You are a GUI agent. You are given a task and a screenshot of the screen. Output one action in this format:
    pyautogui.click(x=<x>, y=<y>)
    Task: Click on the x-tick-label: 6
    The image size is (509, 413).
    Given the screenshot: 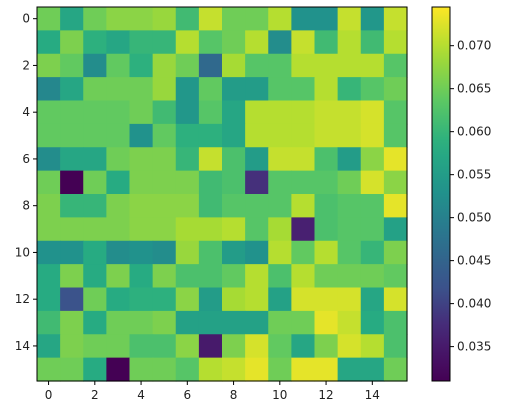 What is the action you would take?
    pyautogui.click(x=187, y=395)
    